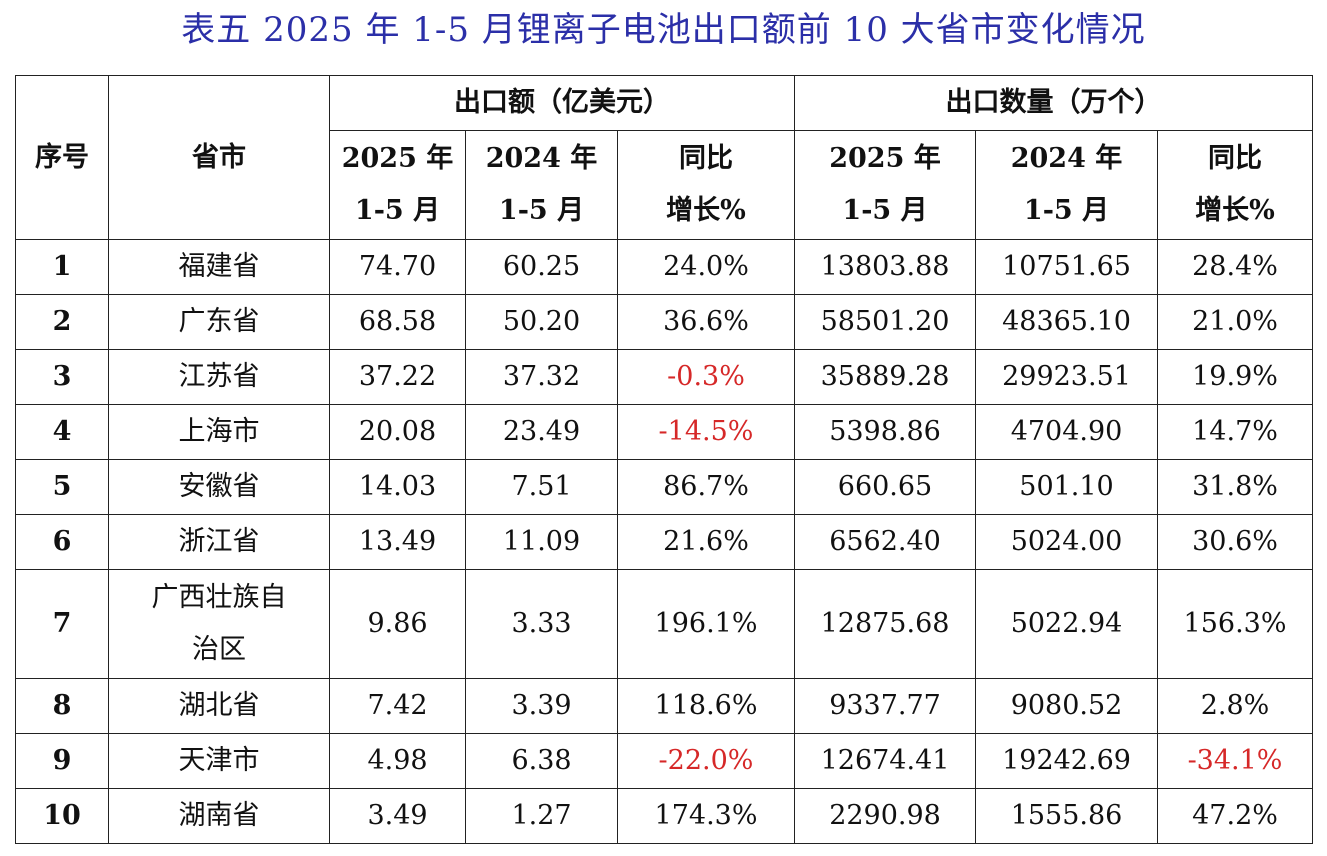  What do you see at coordinates (706, 706) in the screenshot?
I see `cell-value-yoy: 118.6%` at bounding box center [706, 706].